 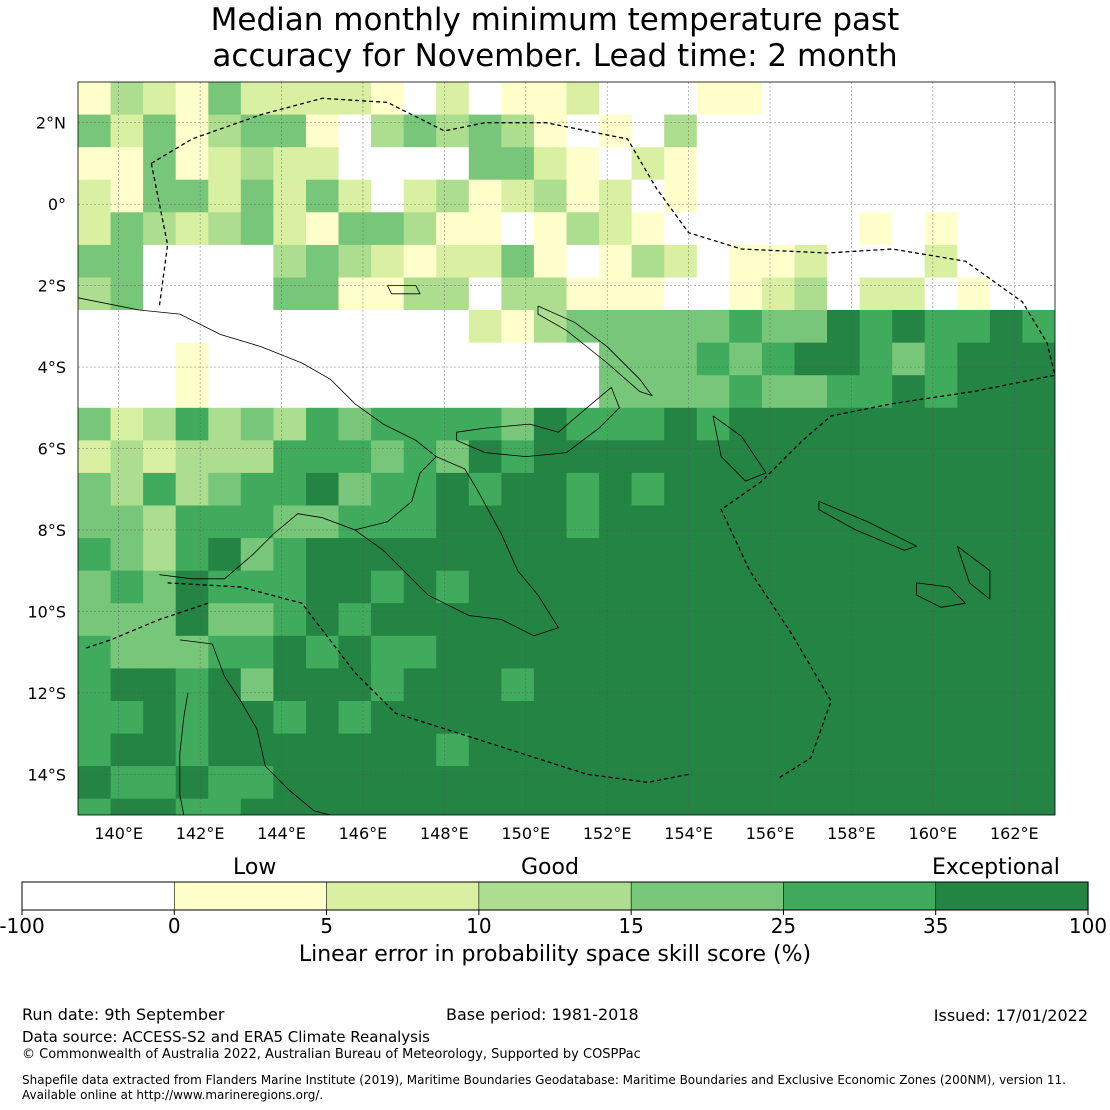 What do you see at coordinates (22, 926) in the screenshot?
I see `colorbar-tick-label: -100` at bounding box center [22, 926].